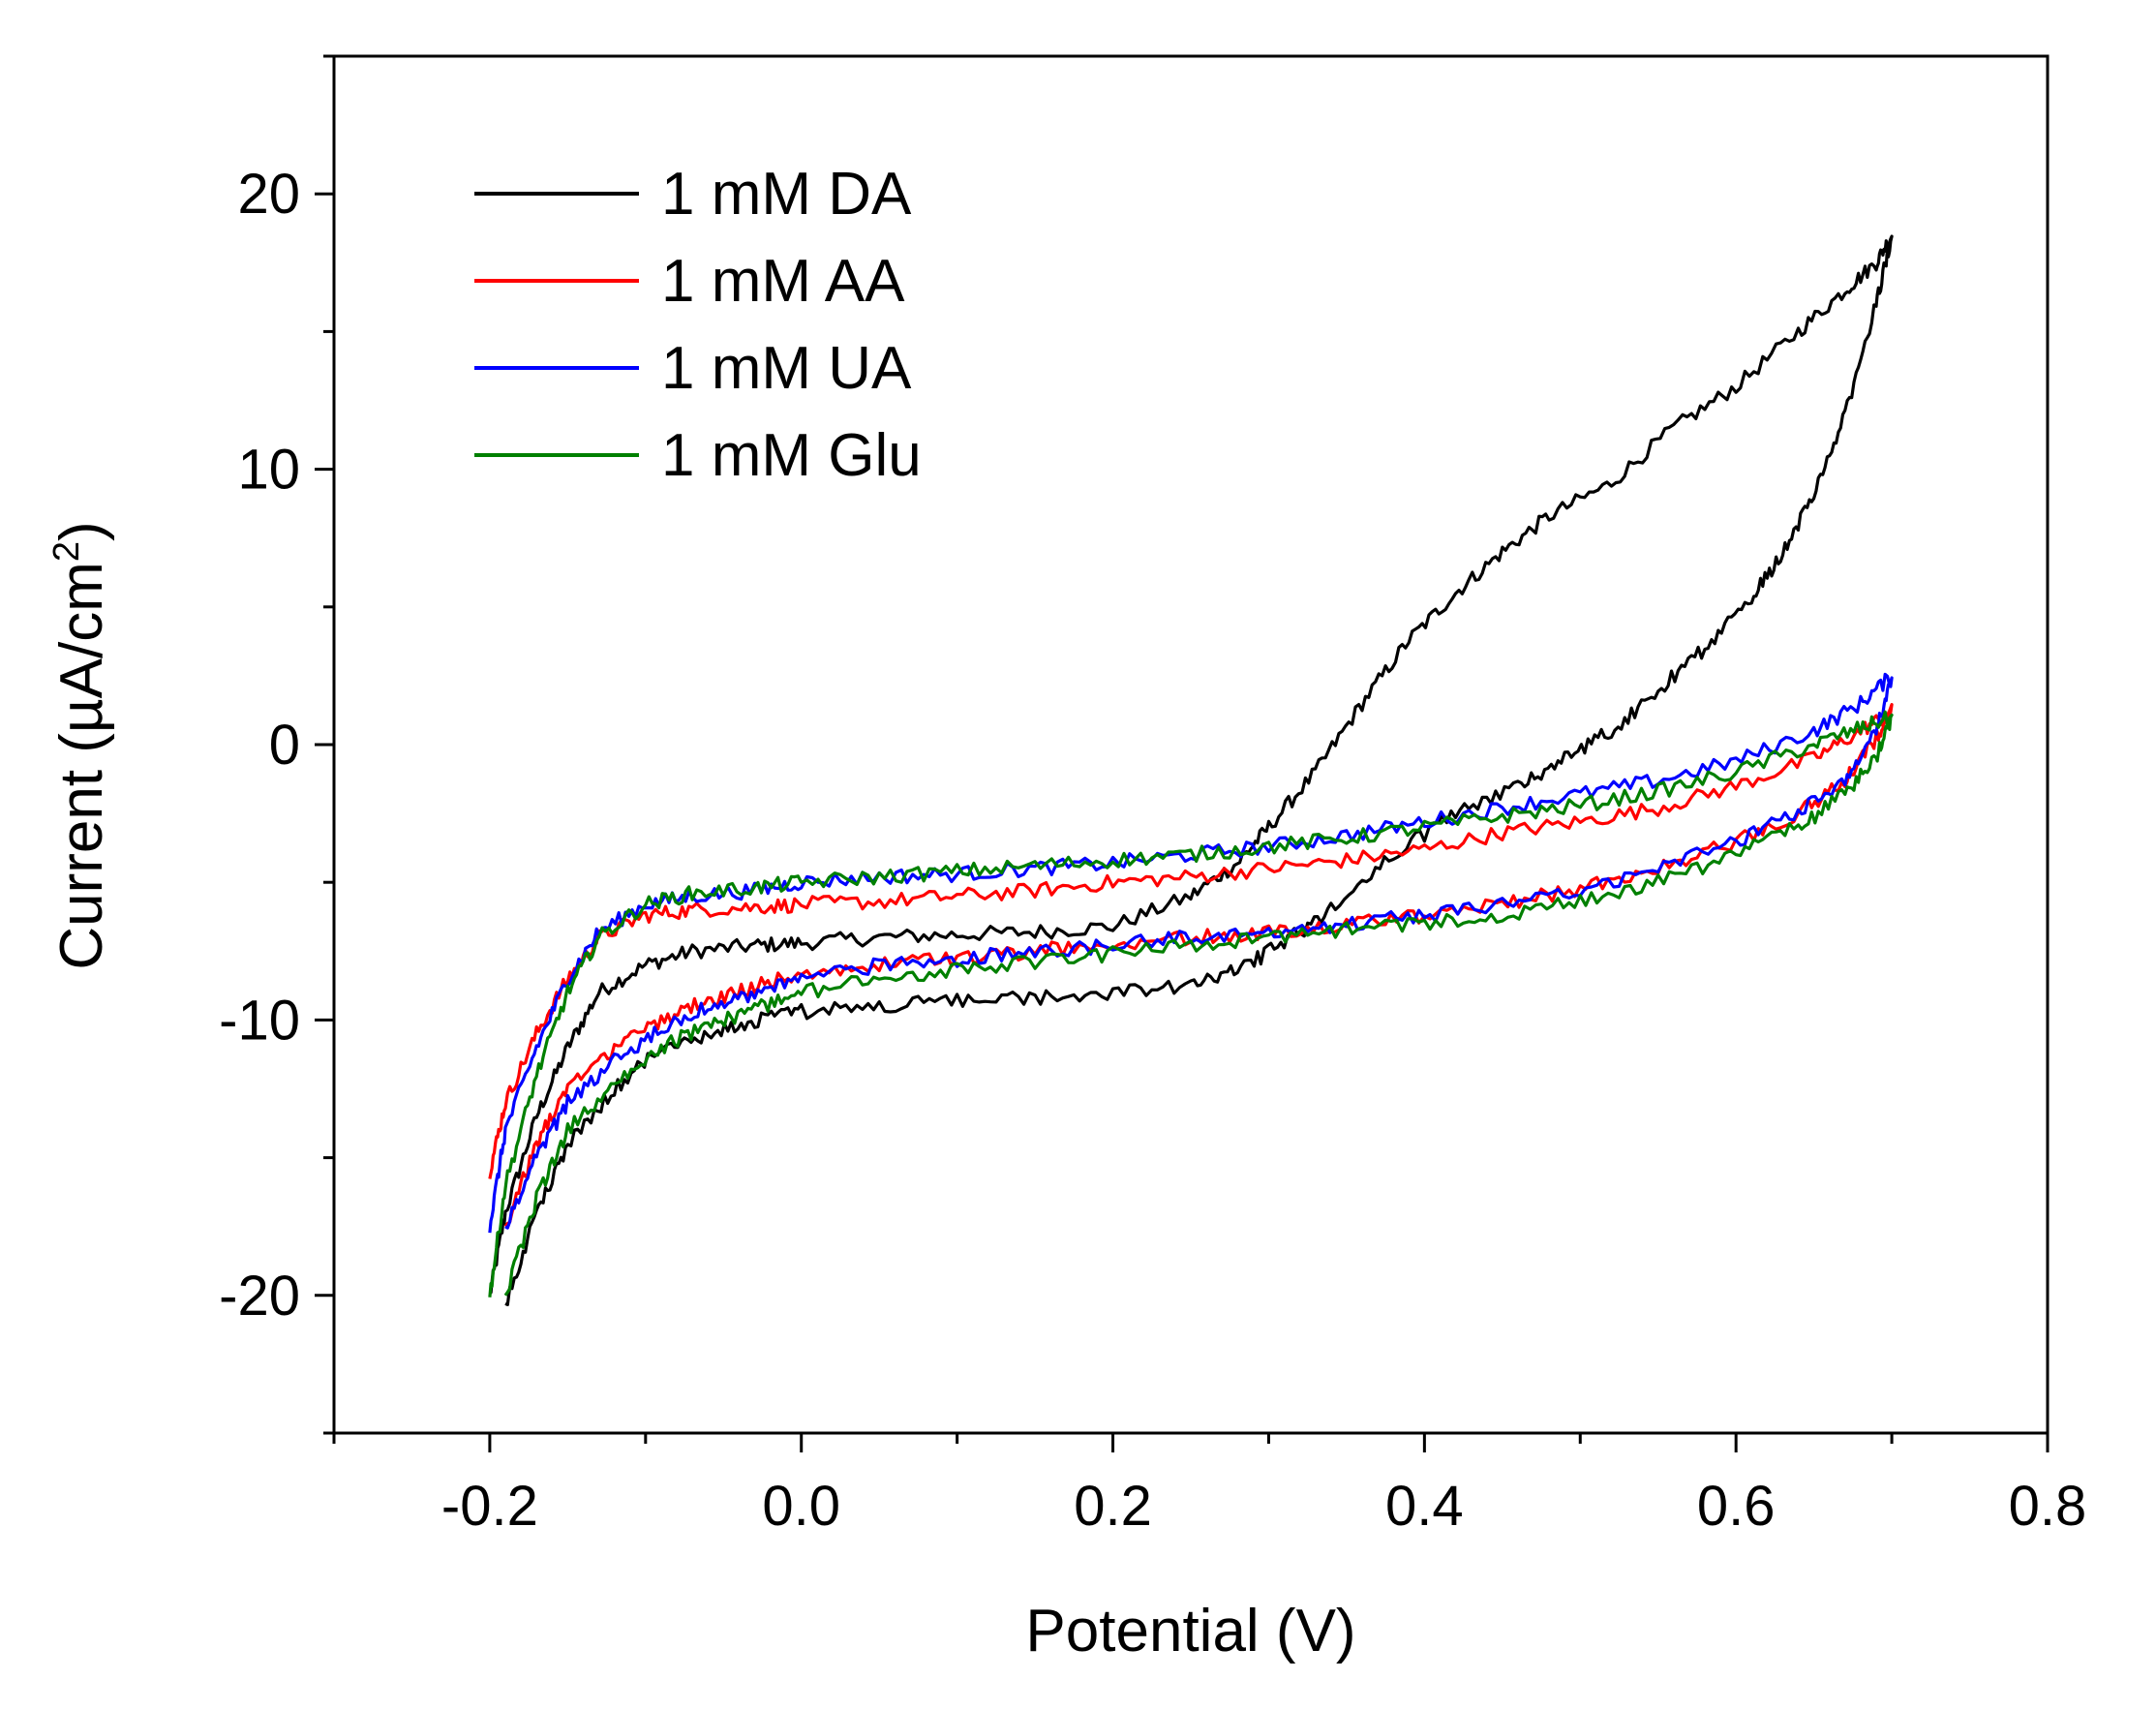 This screenshot has width=2156, height=1710. What do you see at coordinates (1425, 1506) in the screenshot?
I see `x-tick-label: 0.4` at bounding box center [1425, 1506].